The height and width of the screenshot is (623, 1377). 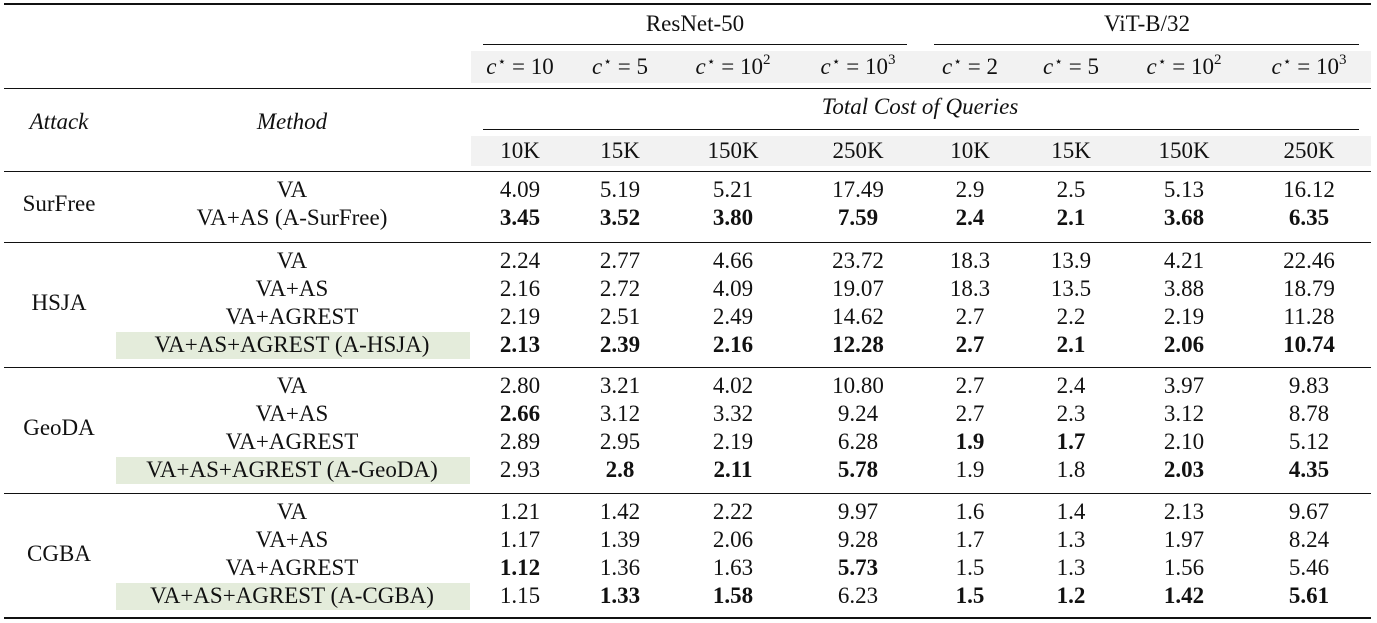 What do you see at coordinates (858, 316) in the screenshot?
I see `table-cell: 14.62` at bounding box center [858, 316].